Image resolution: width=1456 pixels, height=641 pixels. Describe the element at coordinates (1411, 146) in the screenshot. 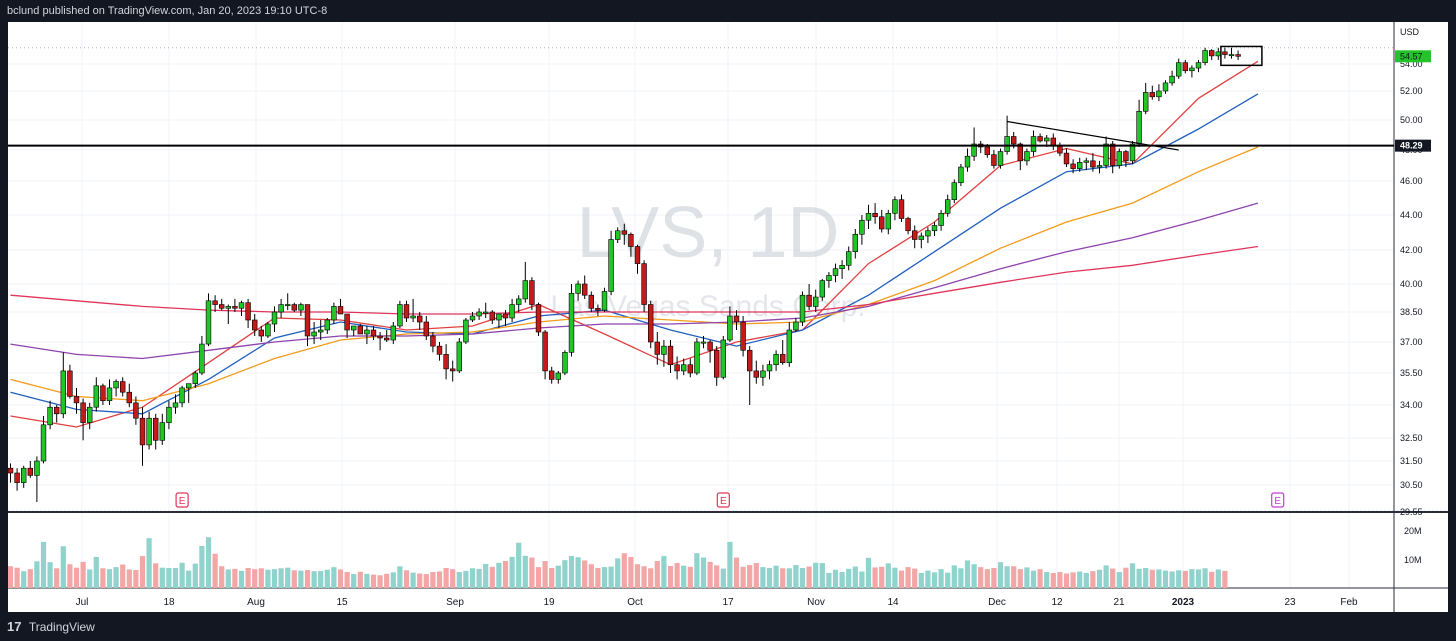

I see `level-label: 48.29` at that location.